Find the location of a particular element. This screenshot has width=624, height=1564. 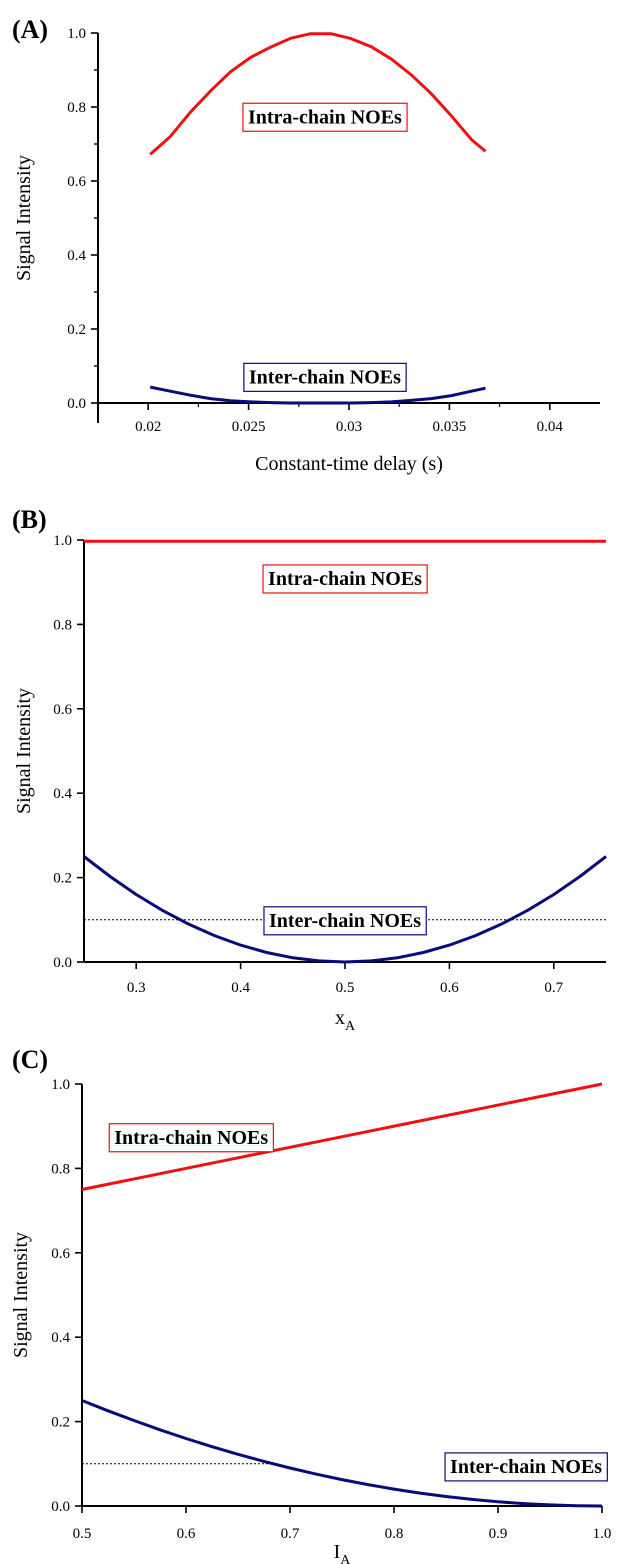

x-tick-label: 0.025 is located at coordinates (249, 427).